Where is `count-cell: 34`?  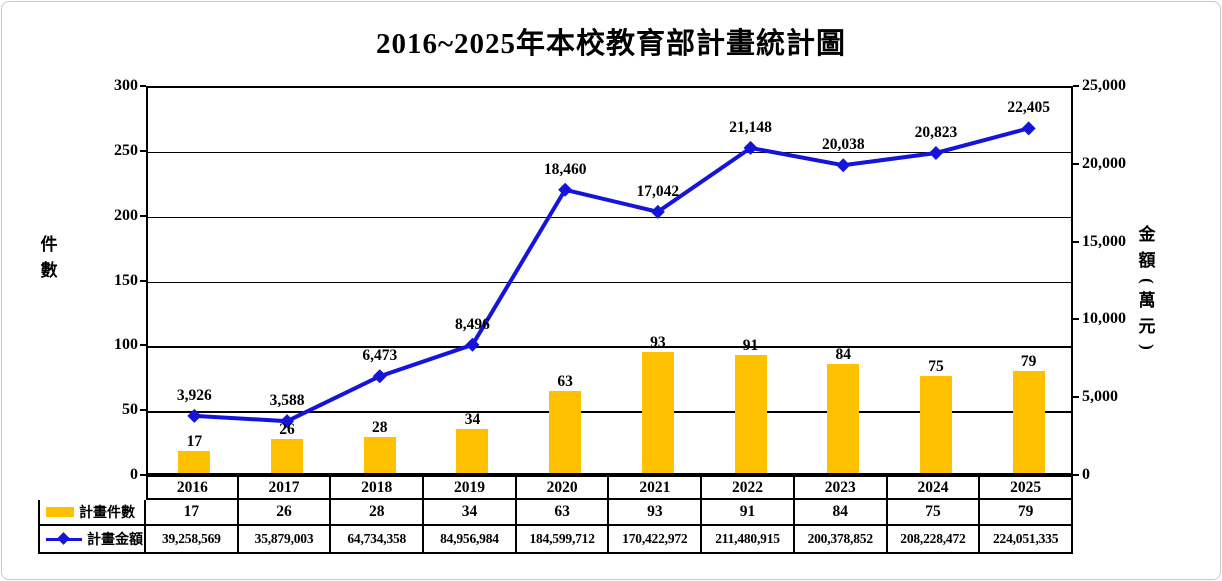 count-cell: 34 is located at coordinates (470, 513).